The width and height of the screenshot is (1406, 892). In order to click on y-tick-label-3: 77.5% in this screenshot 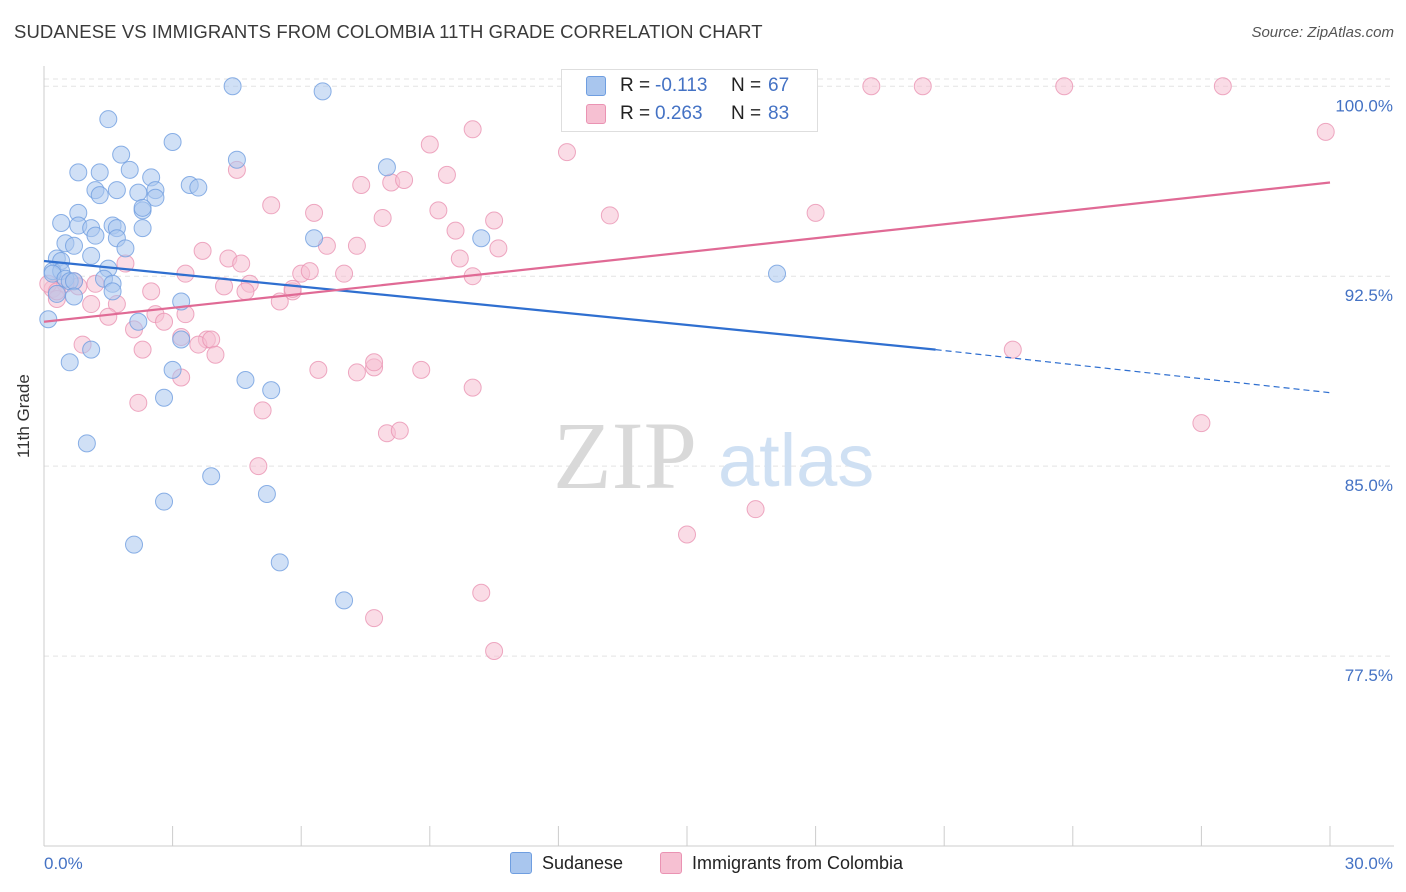, I will do `click(1369, 675)`.